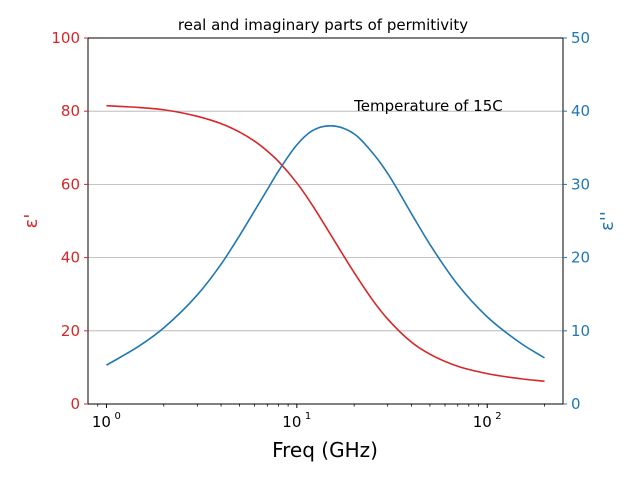  I want to click on annotation-text: Temperature of 15C, so click(428, 106).